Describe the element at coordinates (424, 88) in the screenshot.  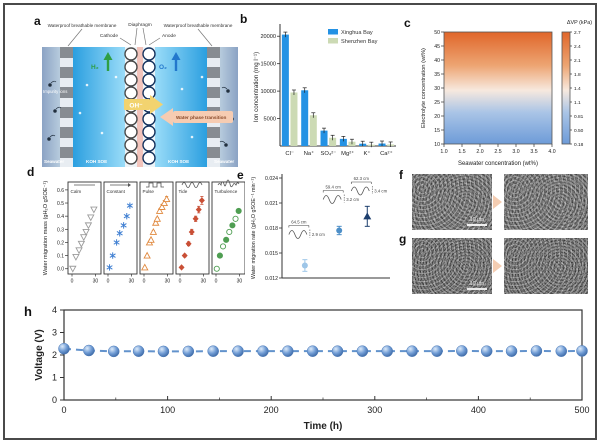
I see `svg-text:Electrolyte concentration (wt%: Electrolyte concentration (wt%)` at that location.